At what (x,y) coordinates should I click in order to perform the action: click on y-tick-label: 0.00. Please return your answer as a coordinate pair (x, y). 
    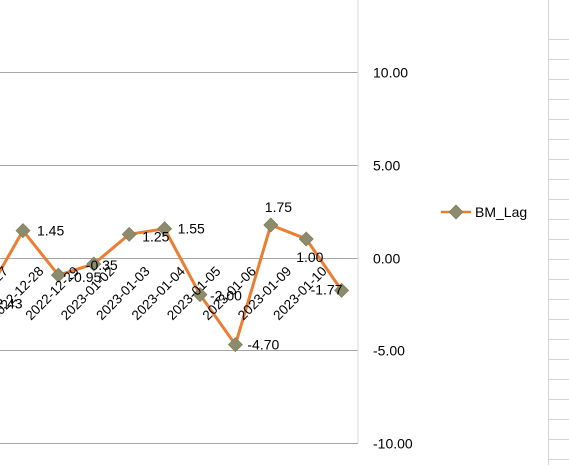
    Looking at the image, I should click on (386, 259).